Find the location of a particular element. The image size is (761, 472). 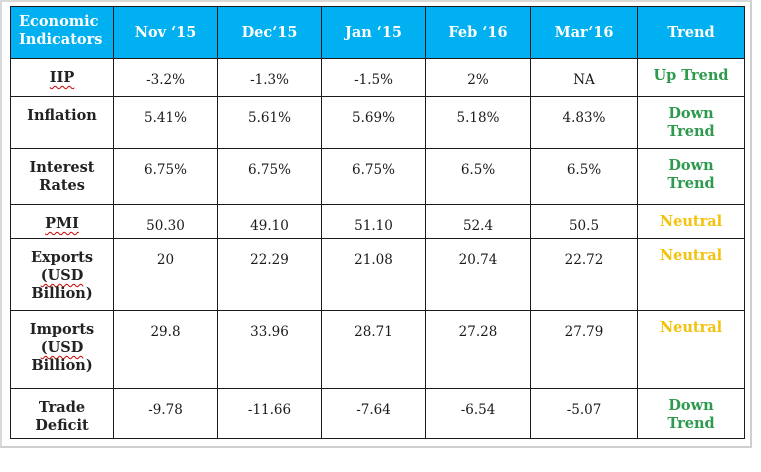

label-line: Inflation is located at coordinates (62, 115).